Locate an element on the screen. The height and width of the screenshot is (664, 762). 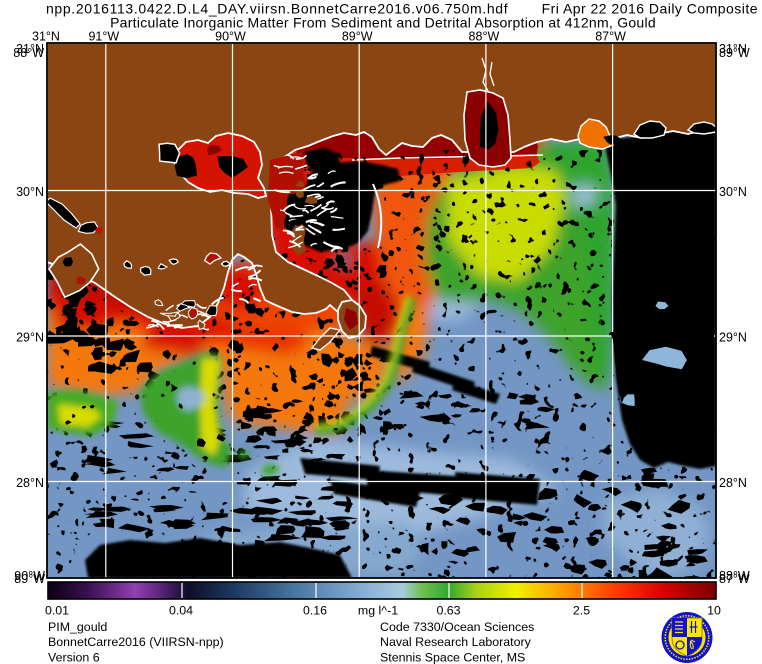
svg-text: 0.63 is located at coordinates (448, 611).